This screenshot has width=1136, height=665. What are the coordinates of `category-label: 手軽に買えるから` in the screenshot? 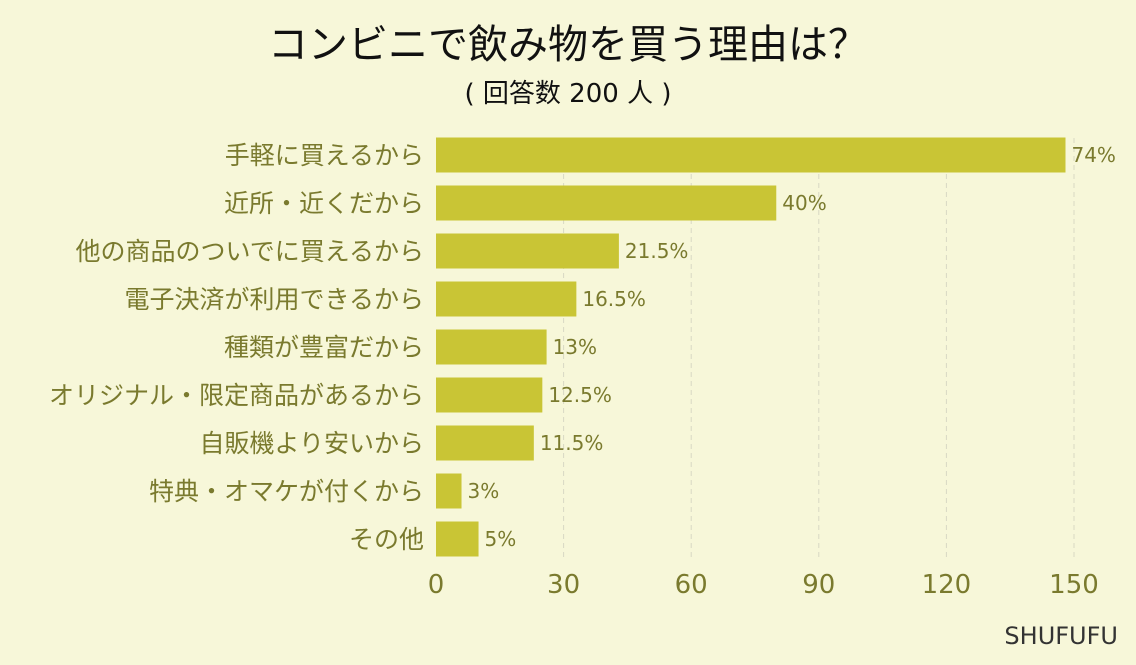 It's located at (324, 155).